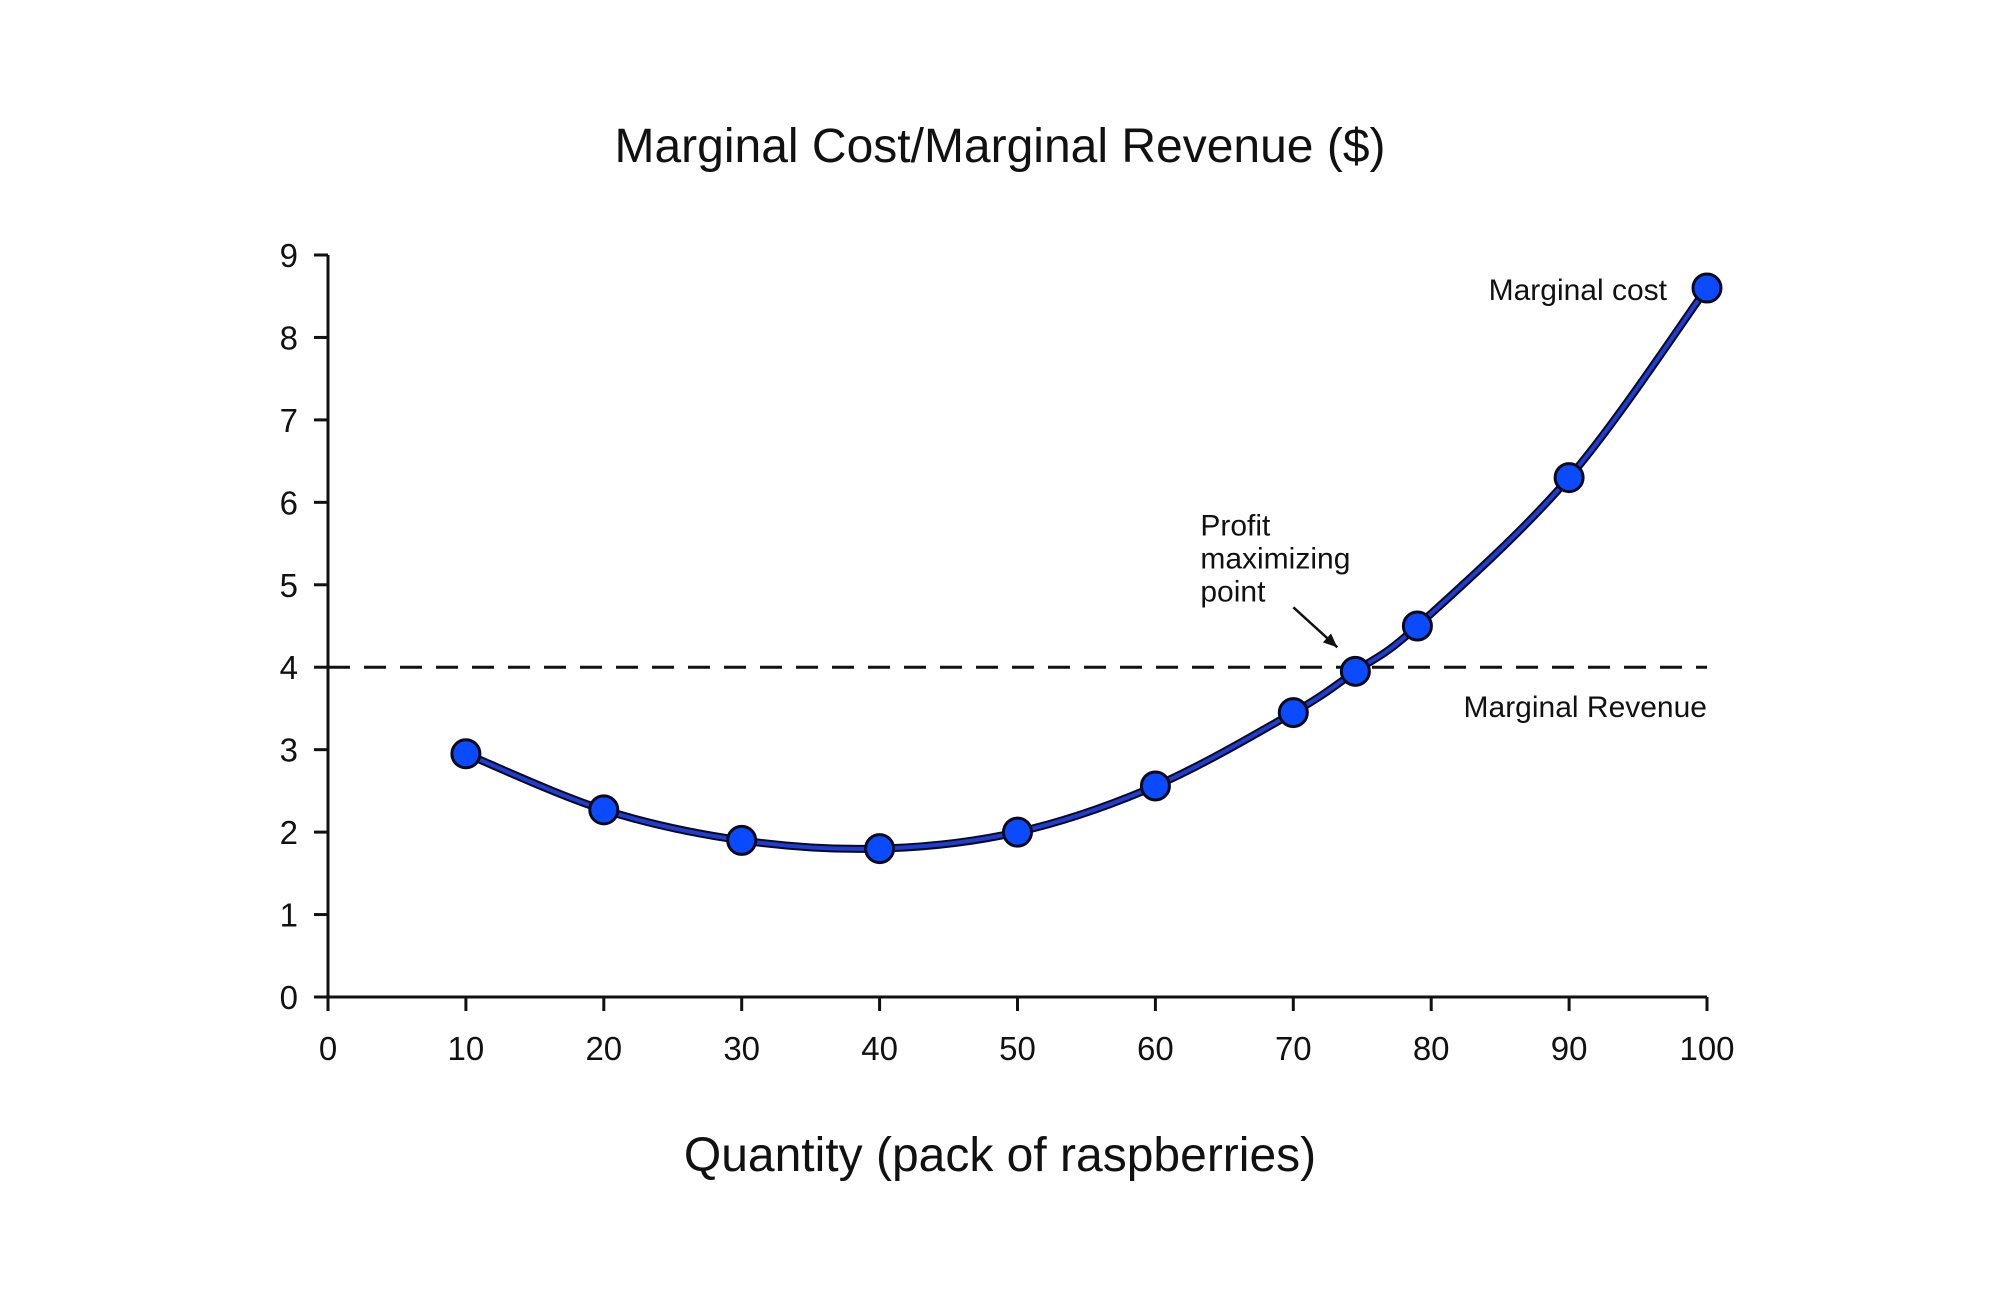 This screenshot has height=1296, width=2000. Describe the element at coordinates (289, 915) in the screenshot. I see `y-tick-label: 1` at that location.